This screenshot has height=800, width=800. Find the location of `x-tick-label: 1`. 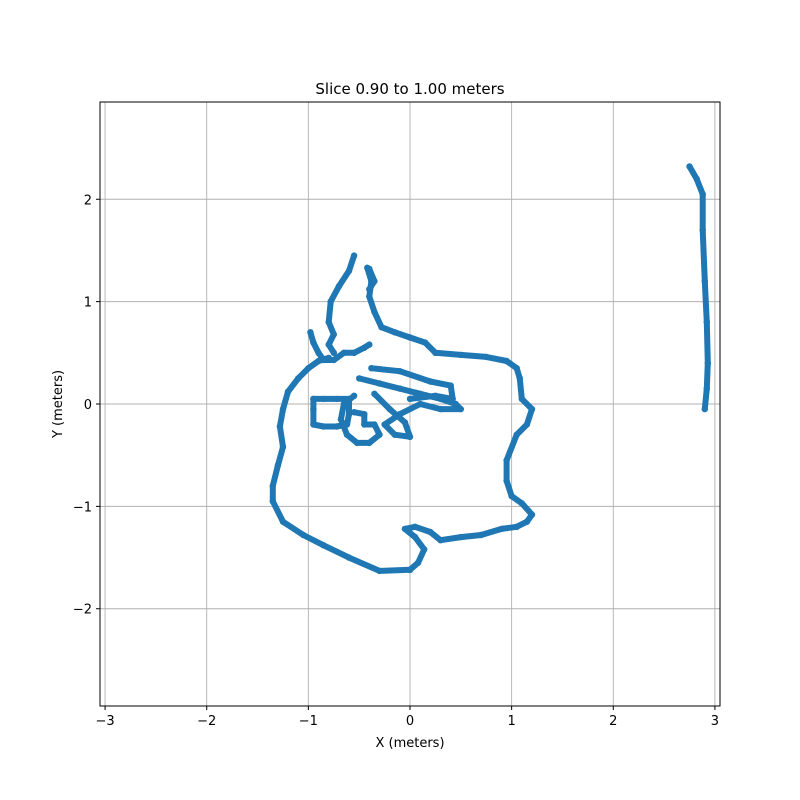

x-tick-label: 1 is located at coordinates (511, 721).